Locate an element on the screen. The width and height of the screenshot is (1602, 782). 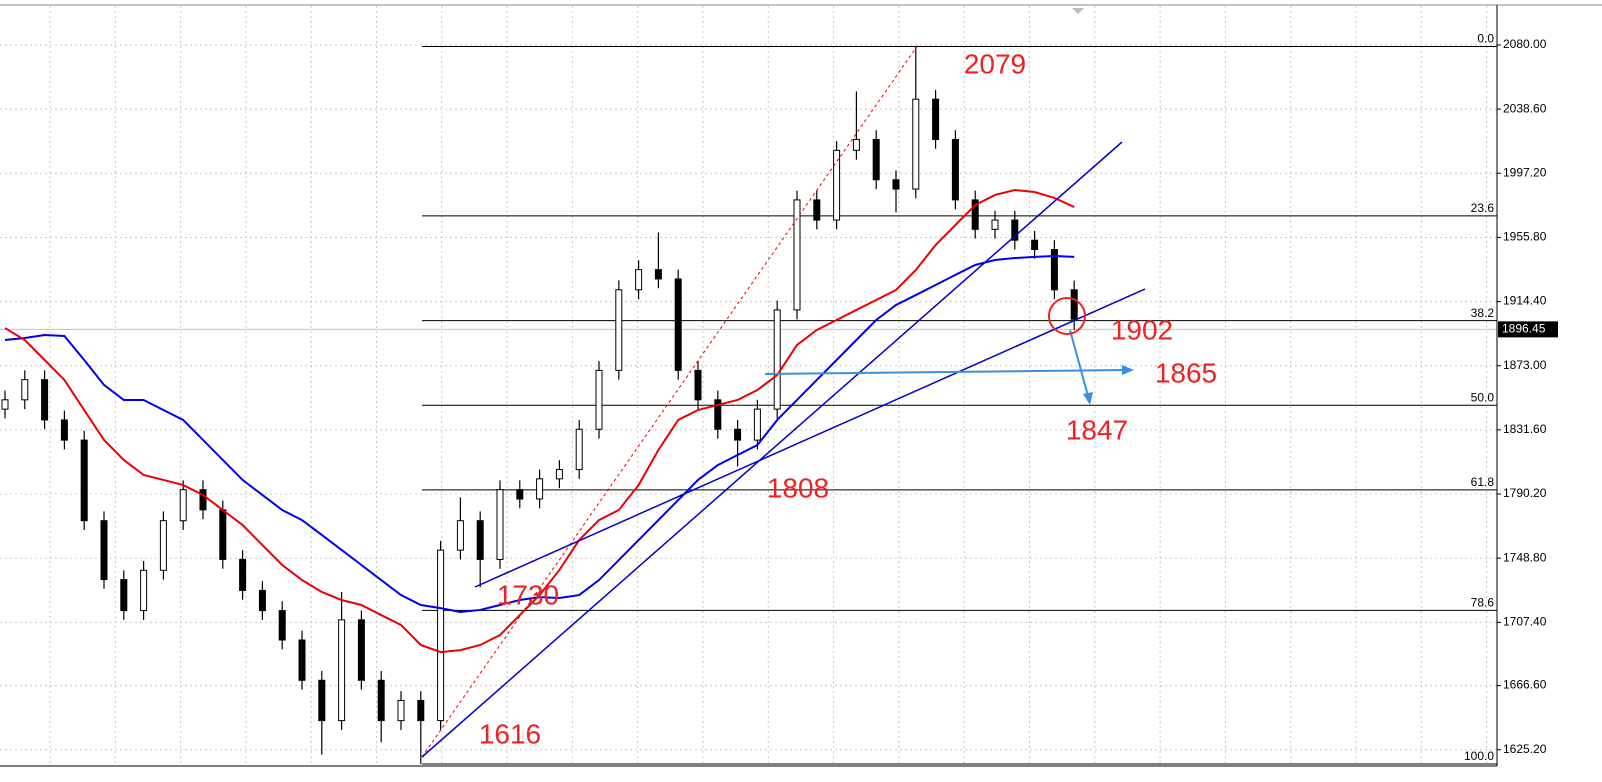
annotation: 1730 is located at coordinates (528, 594).